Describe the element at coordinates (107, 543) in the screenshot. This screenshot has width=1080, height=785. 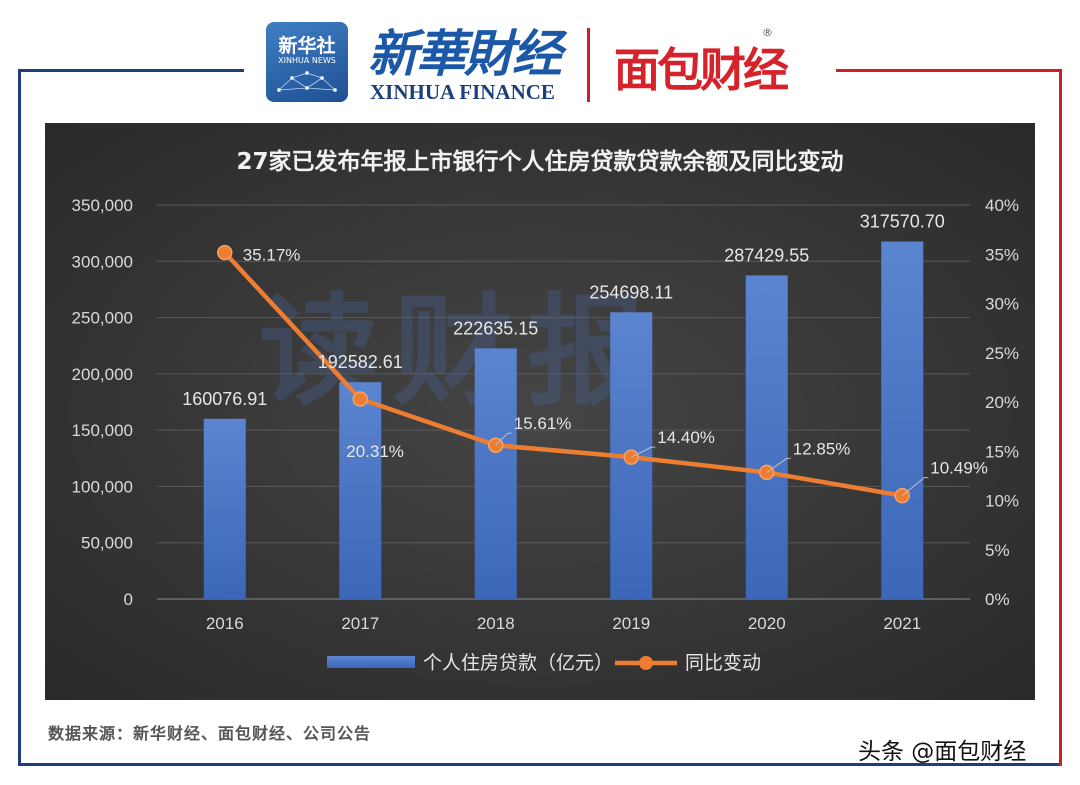
I see `y-left-tick-label: 50,000` at that location.